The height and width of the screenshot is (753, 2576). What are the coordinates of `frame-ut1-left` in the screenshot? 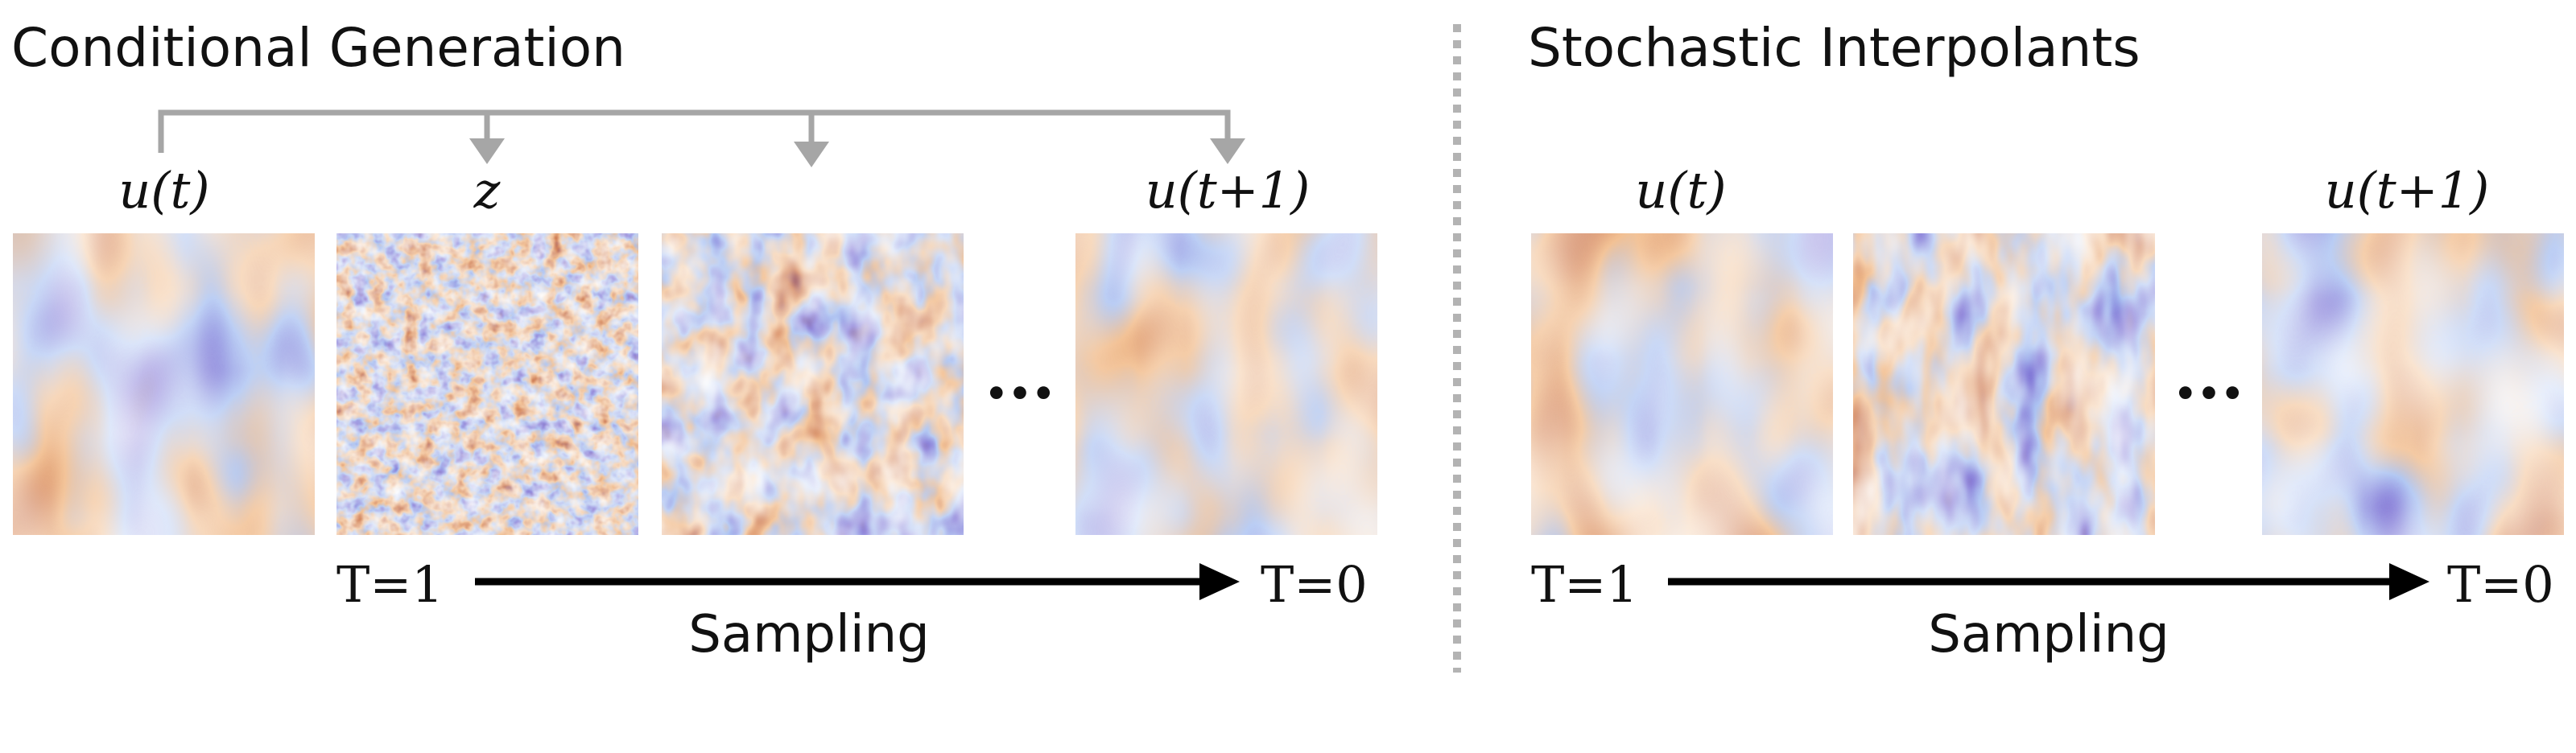 It's located at (1226, 384).